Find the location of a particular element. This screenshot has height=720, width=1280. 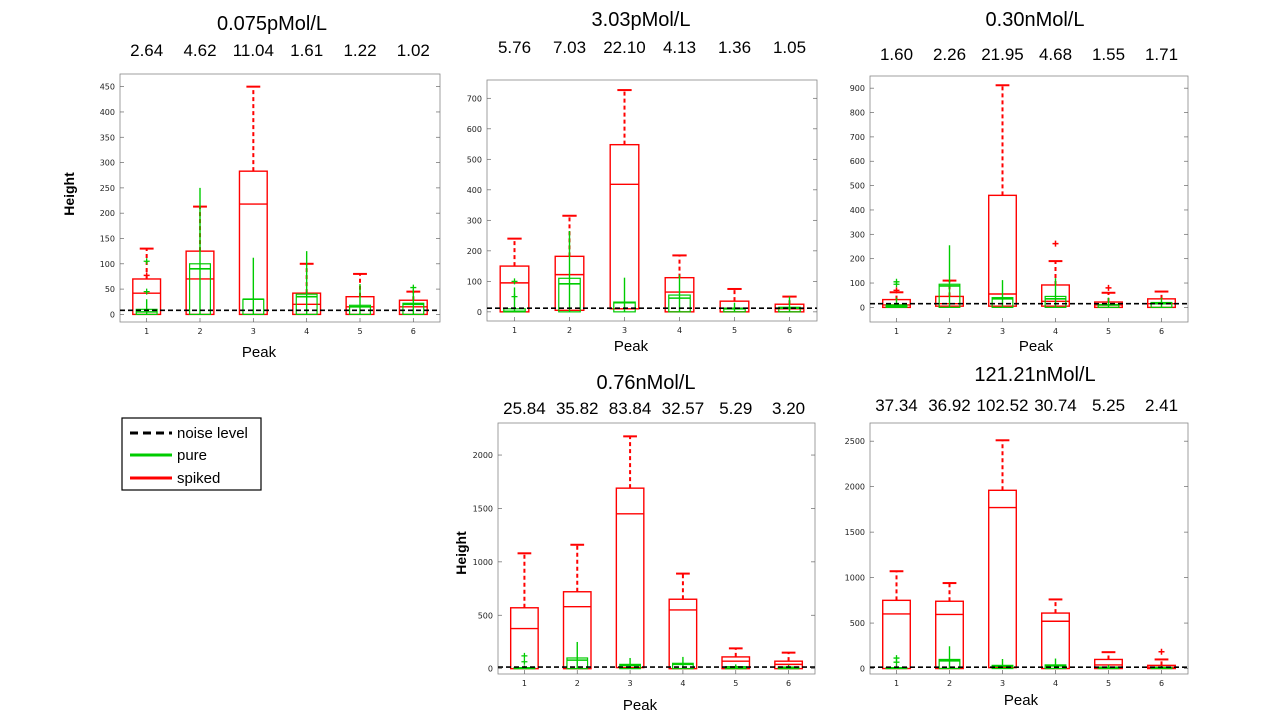

peak-ratio-label: 5.25 is located at coordinates (1108, 405).